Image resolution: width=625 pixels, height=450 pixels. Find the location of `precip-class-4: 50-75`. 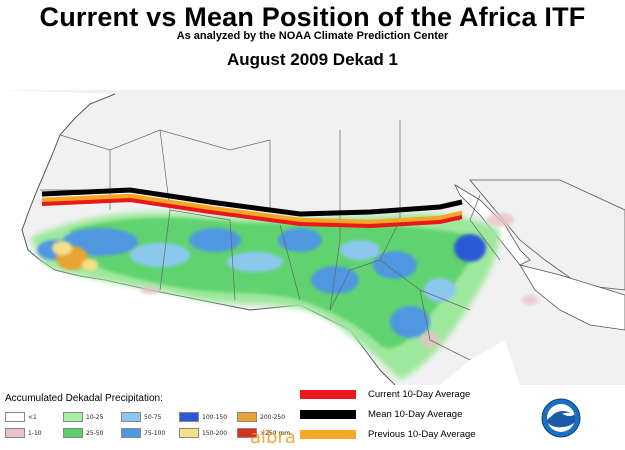

precip-class-4: 50-75 is located at coordinates (141, 417).